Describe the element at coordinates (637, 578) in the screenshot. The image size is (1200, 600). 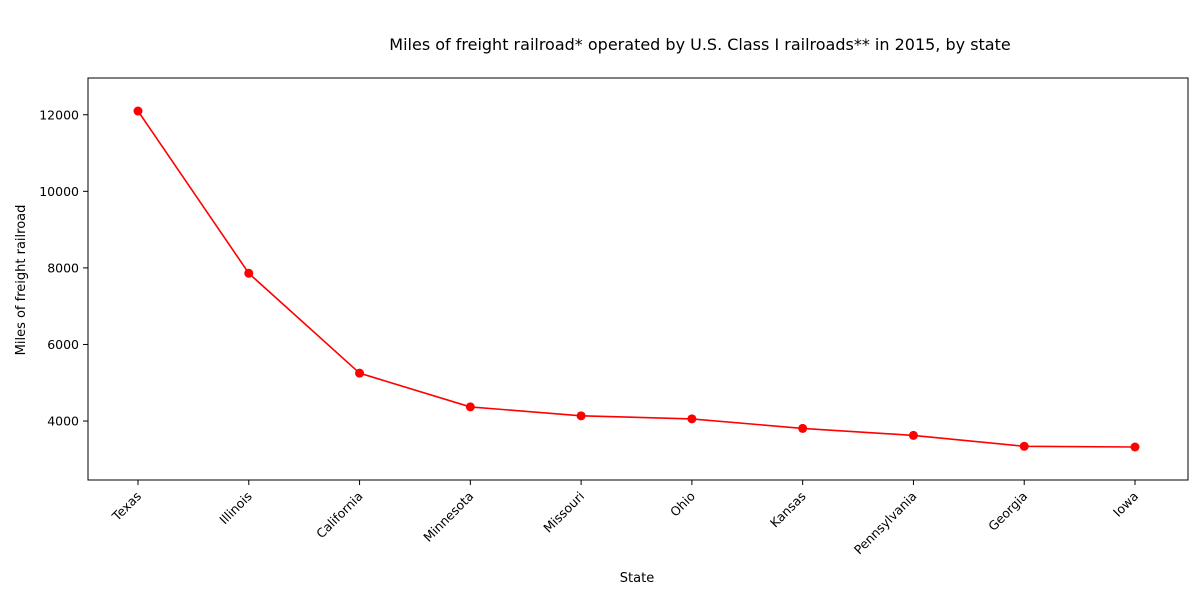
I see `x-axis-label: State` at that location.